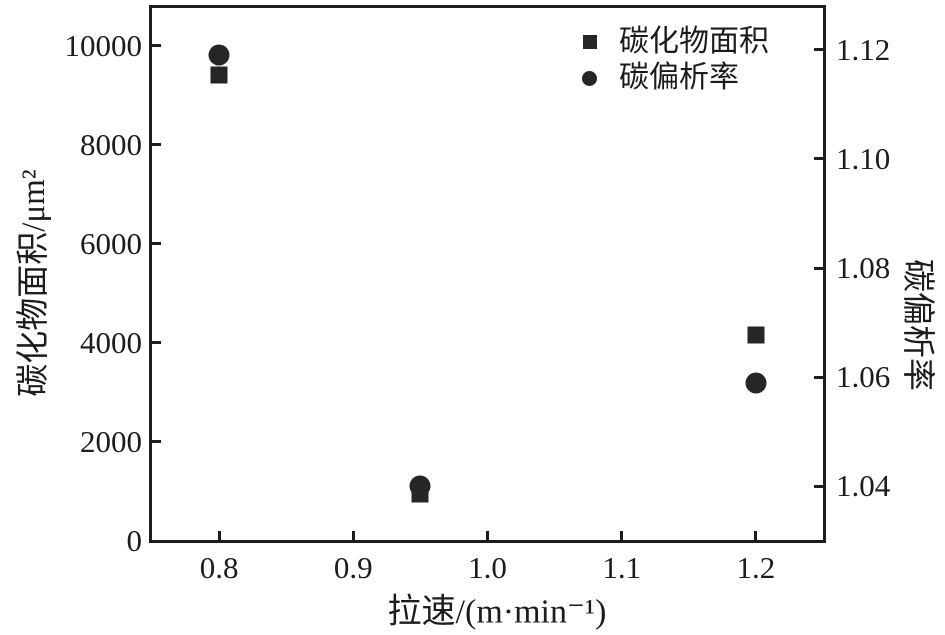  I want to click on y-left-axis-tick-label: 2000, so click(111, 441).